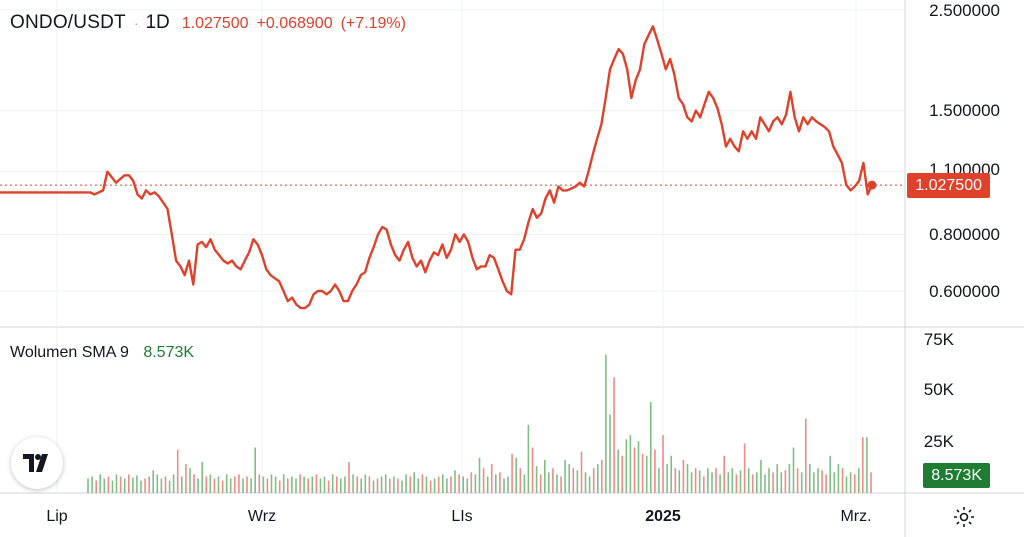 Image resolution: width=1024 pixels, height=537 pixels. Describe the element at coordinates (57, 516) in the screenshot. I see `time-axis-label: Lip` at that location.